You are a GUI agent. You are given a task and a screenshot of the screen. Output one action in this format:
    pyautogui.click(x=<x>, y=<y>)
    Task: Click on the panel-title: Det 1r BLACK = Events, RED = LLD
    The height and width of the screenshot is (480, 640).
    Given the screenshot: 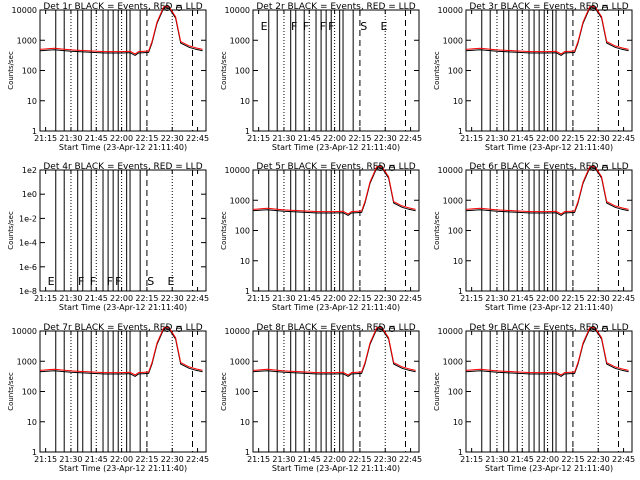 What is the action you would take?
    pyautogui.click(x=122, y=7)
    